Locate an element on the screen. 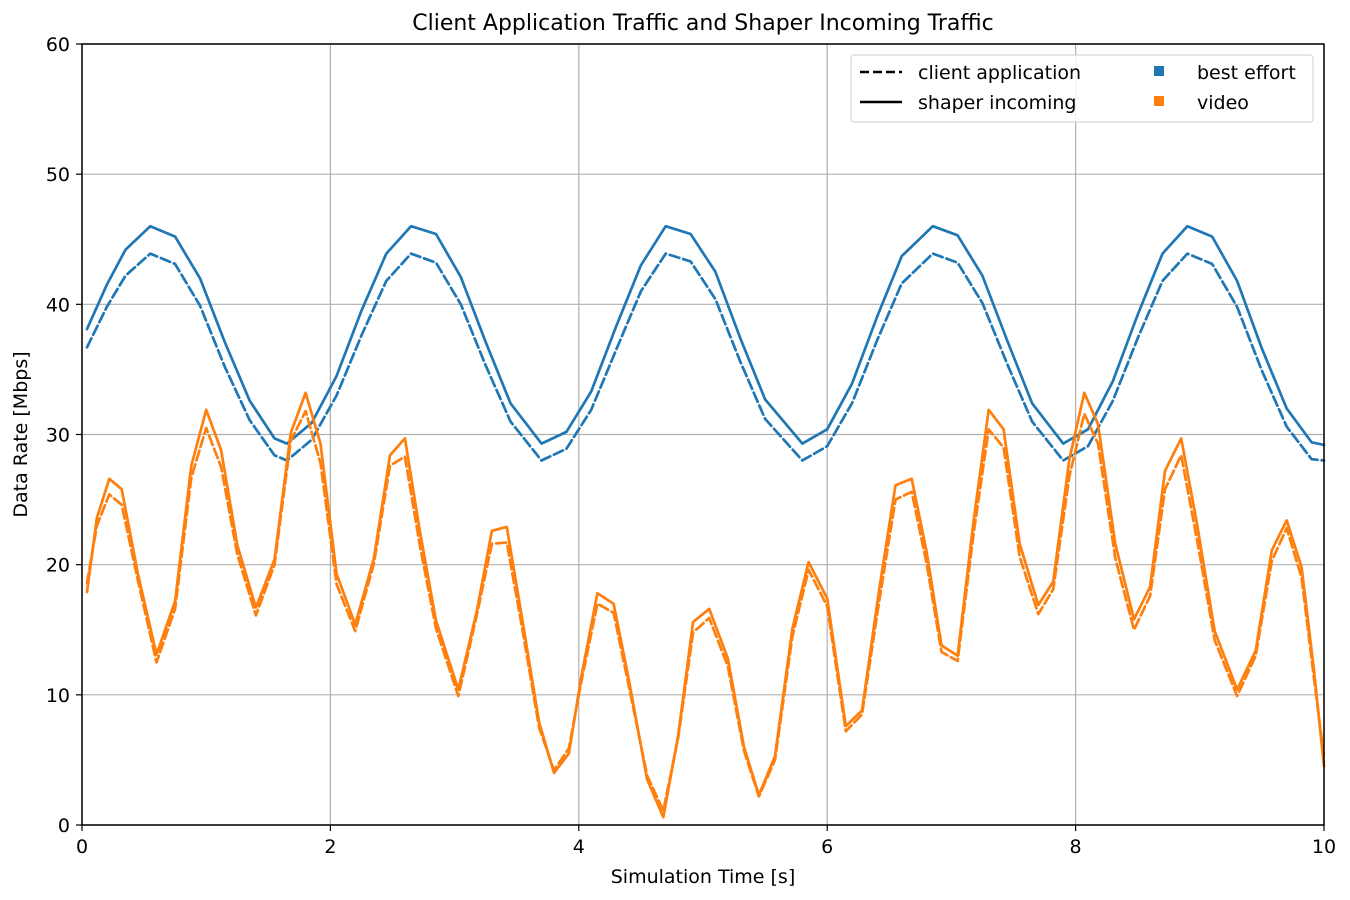  x-tick-label: 4 is located at coordinates (579, 847).